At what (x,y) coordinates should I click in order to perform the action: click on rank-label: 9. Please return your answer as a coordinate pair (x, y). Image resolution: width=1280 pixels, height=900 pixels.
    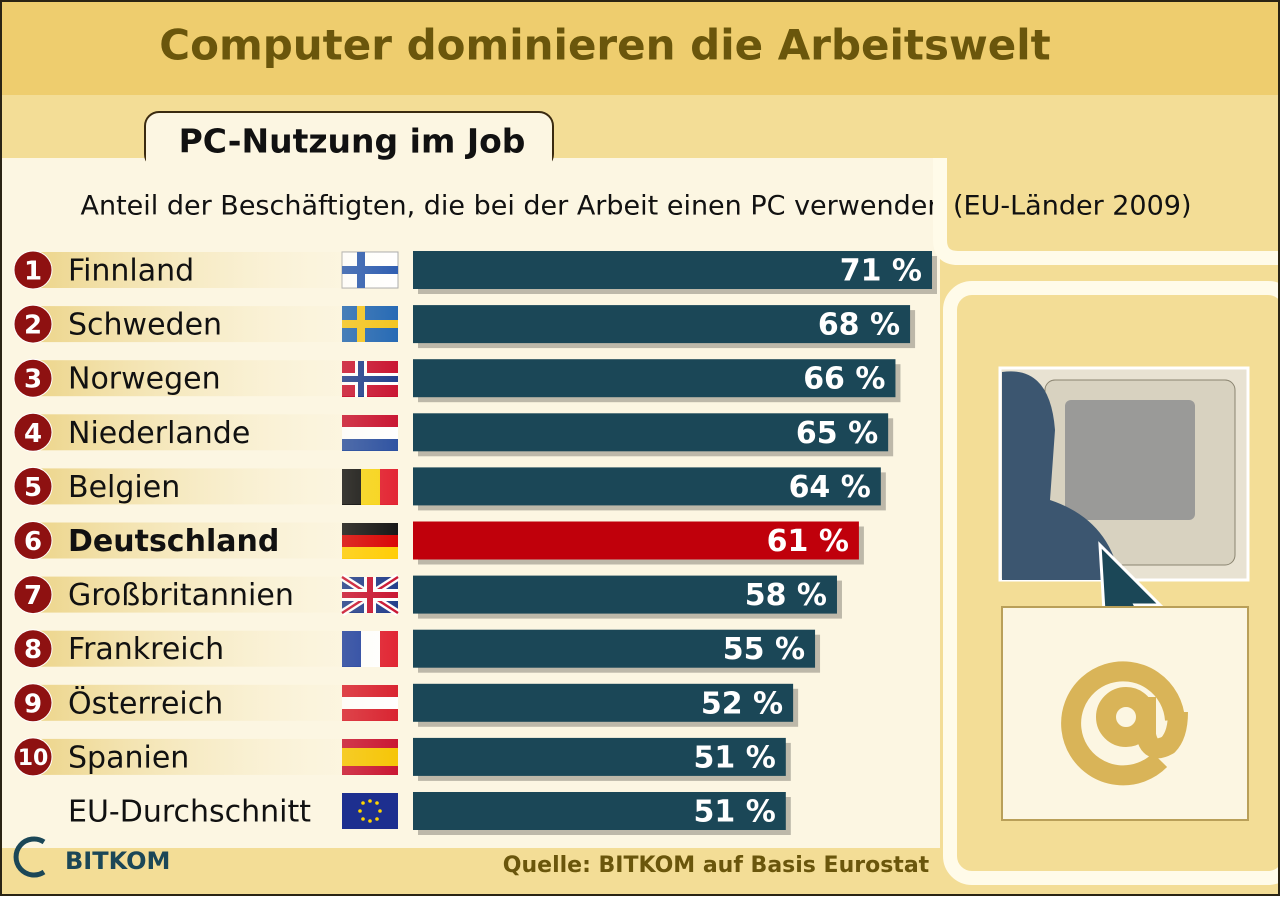
    Looking at the image, I should click on (33, 704).